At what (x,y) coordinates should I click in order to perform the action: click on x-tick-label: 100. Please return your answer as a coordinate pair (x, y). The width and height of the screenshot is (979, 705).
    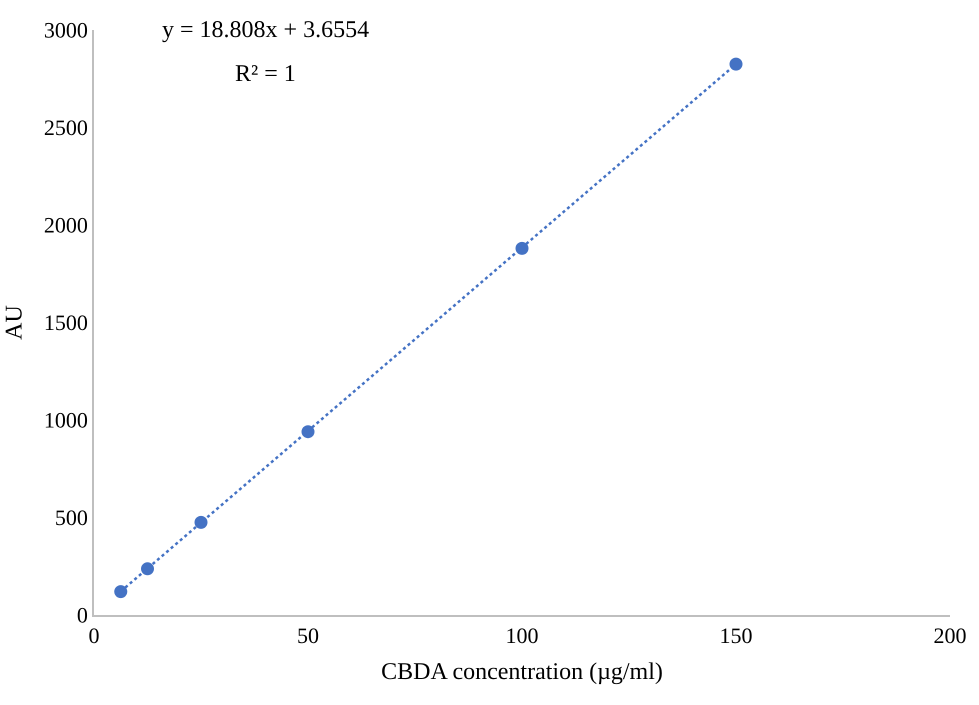
    Looking at the image, I should click on (522, 635).